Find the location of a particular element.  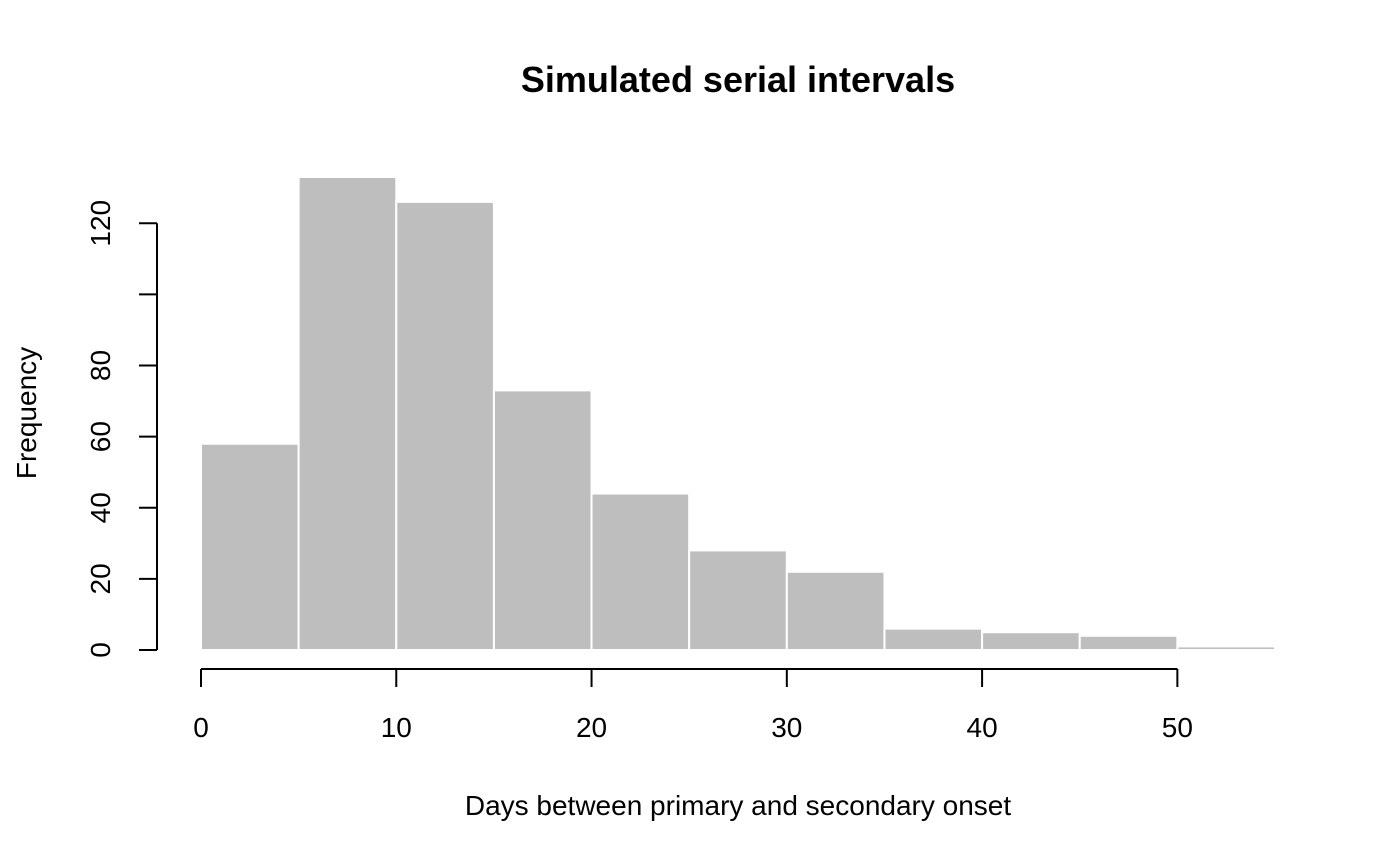

y-tick-label-4: 80 is located at coordinates (100, 365).